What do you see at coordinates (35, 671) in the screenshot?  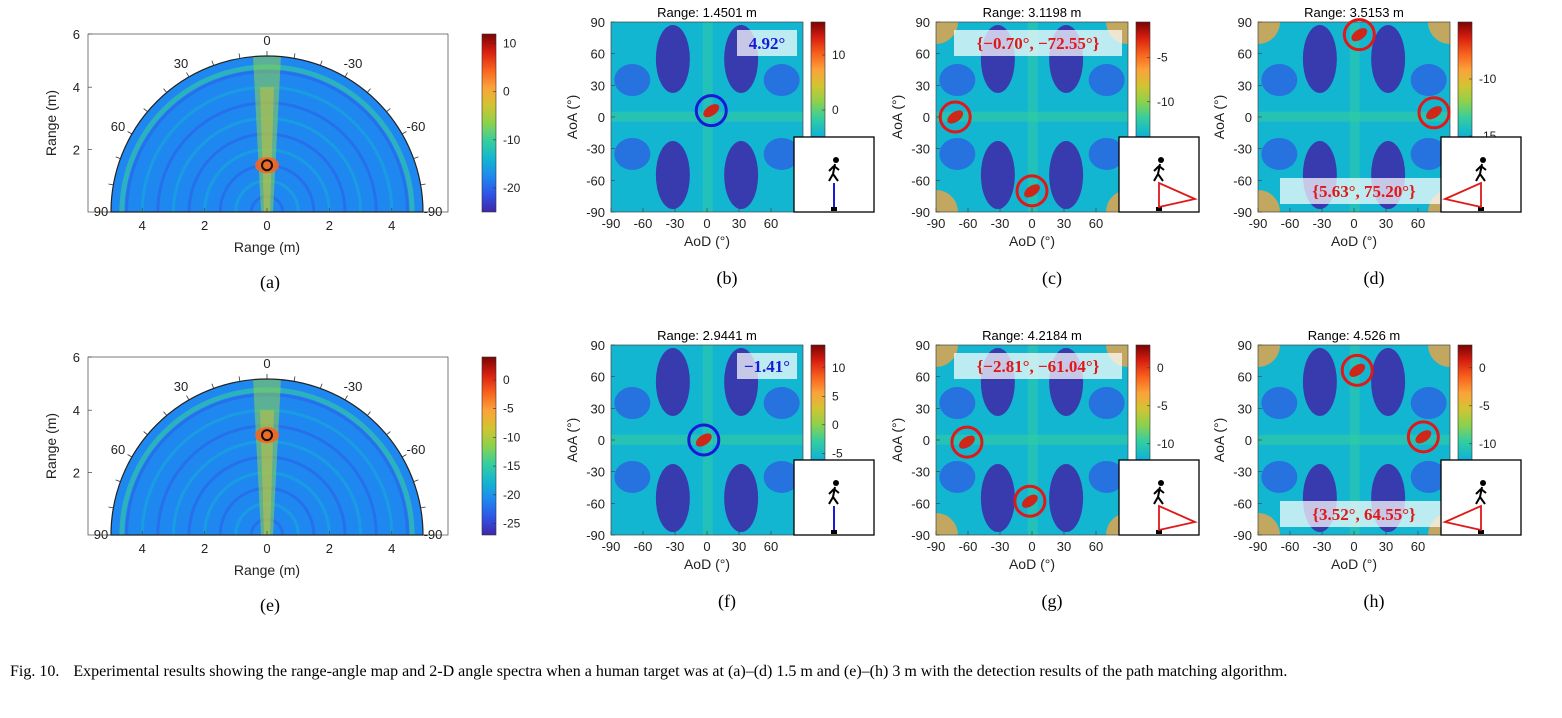 I see `caption-label: Fig. 10.` at bounding box center [35, 671].